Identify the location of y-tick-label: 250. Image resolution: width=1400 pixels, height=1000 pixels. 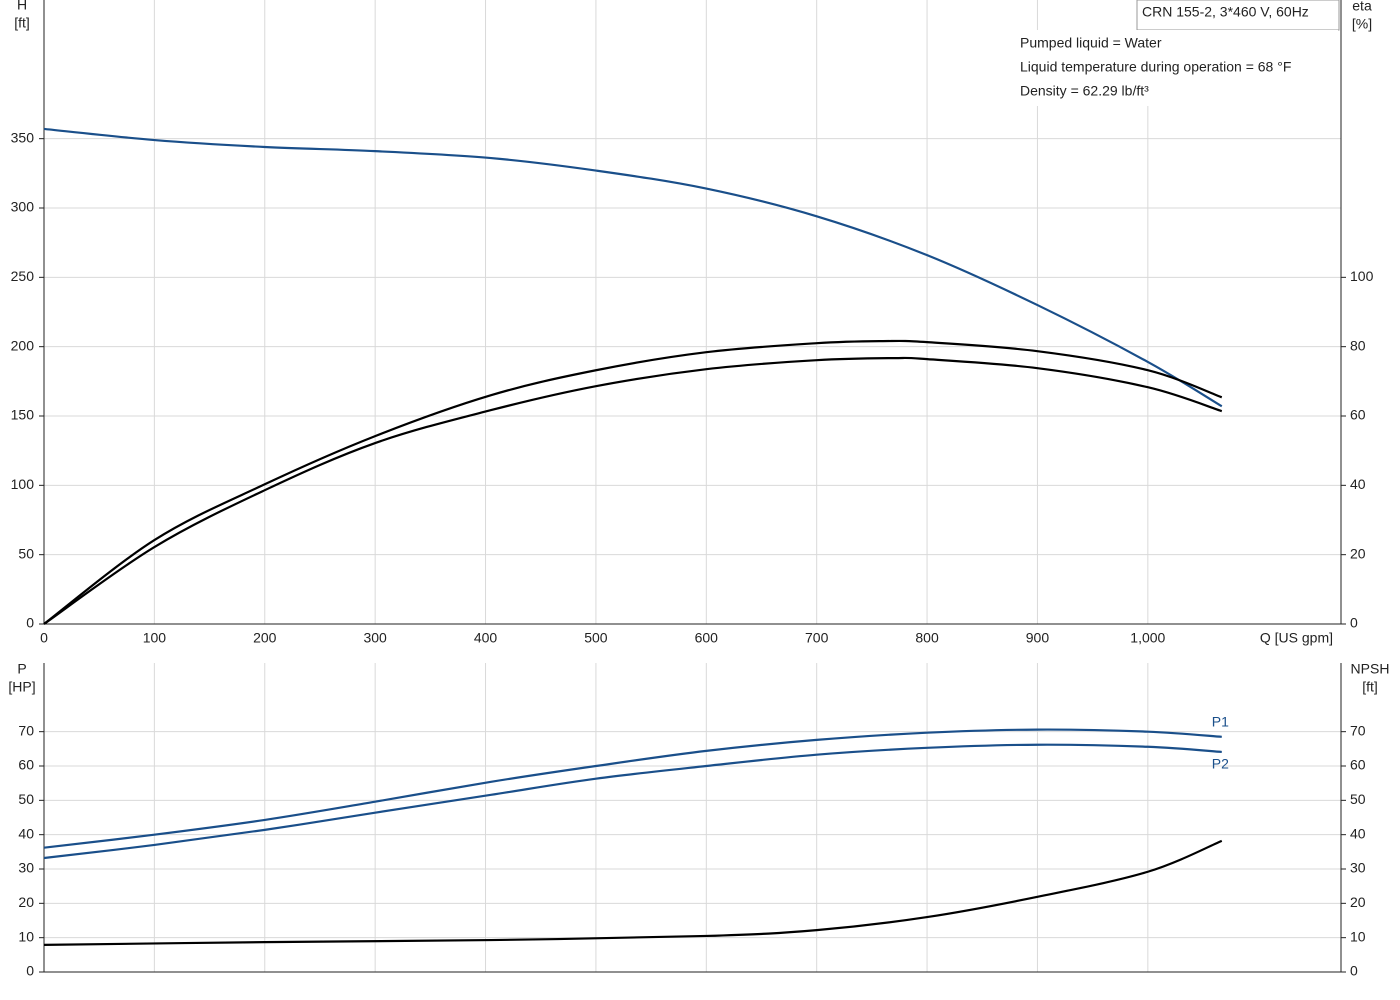
(23, 276).